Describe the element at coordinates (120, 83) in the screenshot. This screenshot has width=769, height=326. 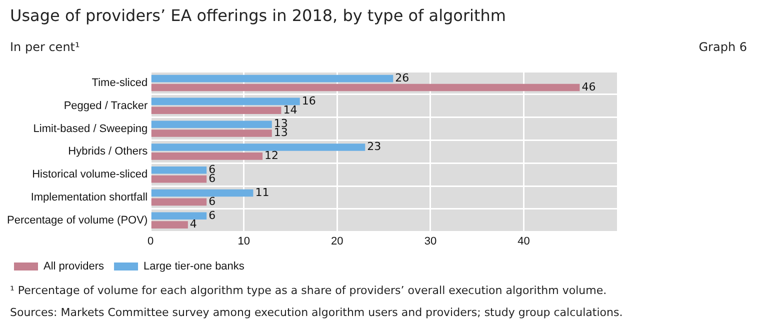
I see `y-tick-label: Time-sliced` at that location.